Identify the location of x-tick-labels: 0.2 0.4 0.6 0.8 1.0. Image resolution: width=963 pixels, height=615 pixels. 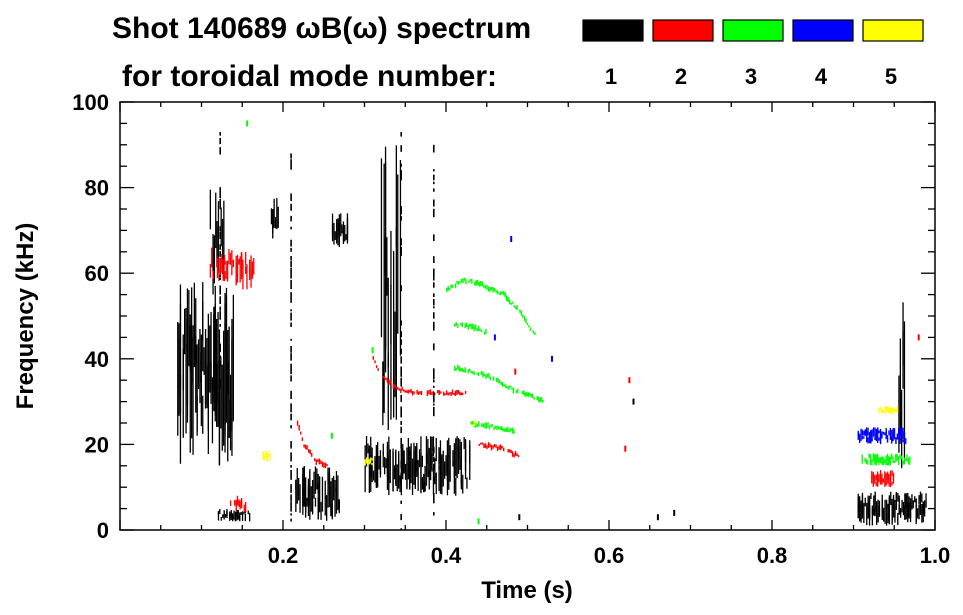
(609, 555).